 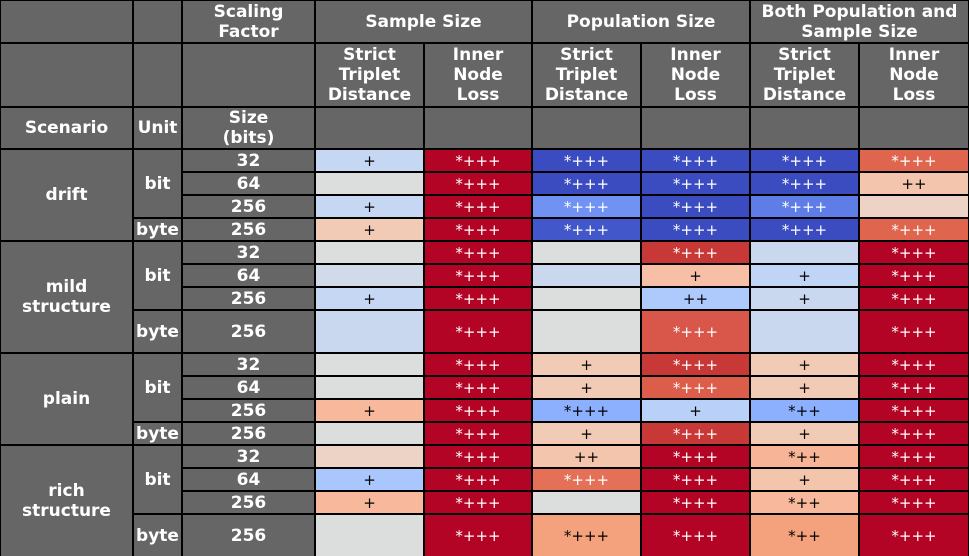 I want to click on data-cell-plain-bit-64-c3: +, so click(x=586, y=387).